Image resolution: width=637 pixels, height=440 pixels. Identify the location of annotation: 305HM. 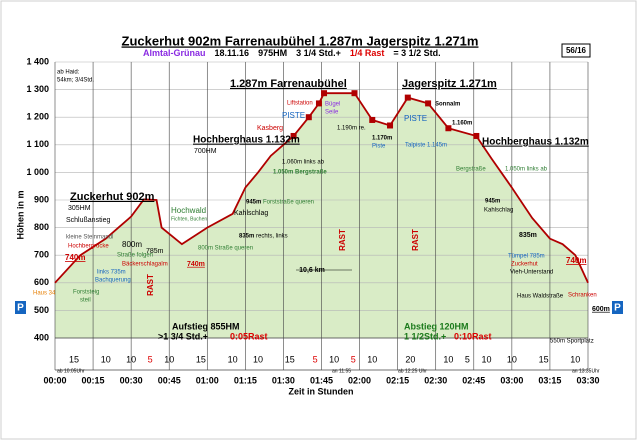
(79, 208).